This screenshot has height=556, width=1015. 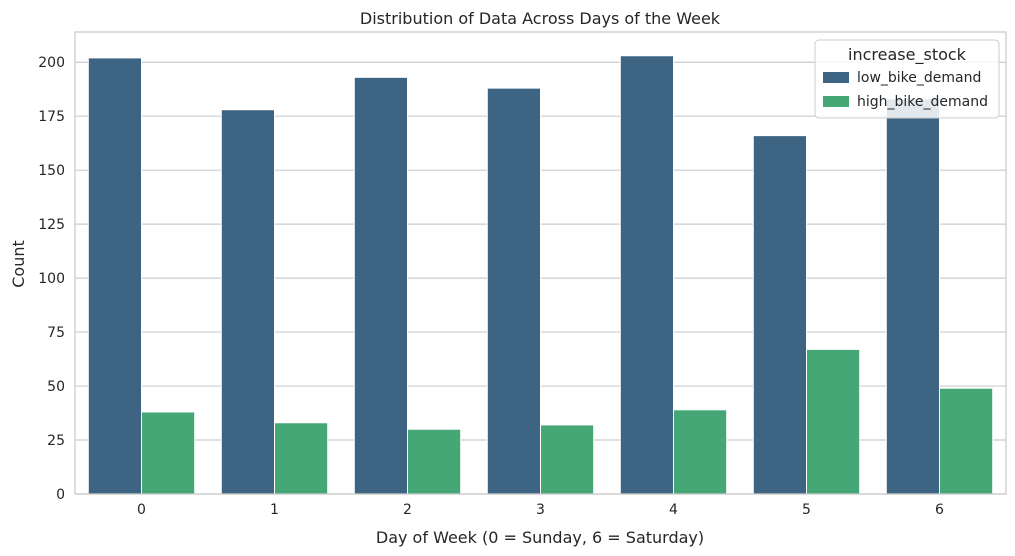 I want to click on y-tick-label: 175, so click(x=51, y=117).